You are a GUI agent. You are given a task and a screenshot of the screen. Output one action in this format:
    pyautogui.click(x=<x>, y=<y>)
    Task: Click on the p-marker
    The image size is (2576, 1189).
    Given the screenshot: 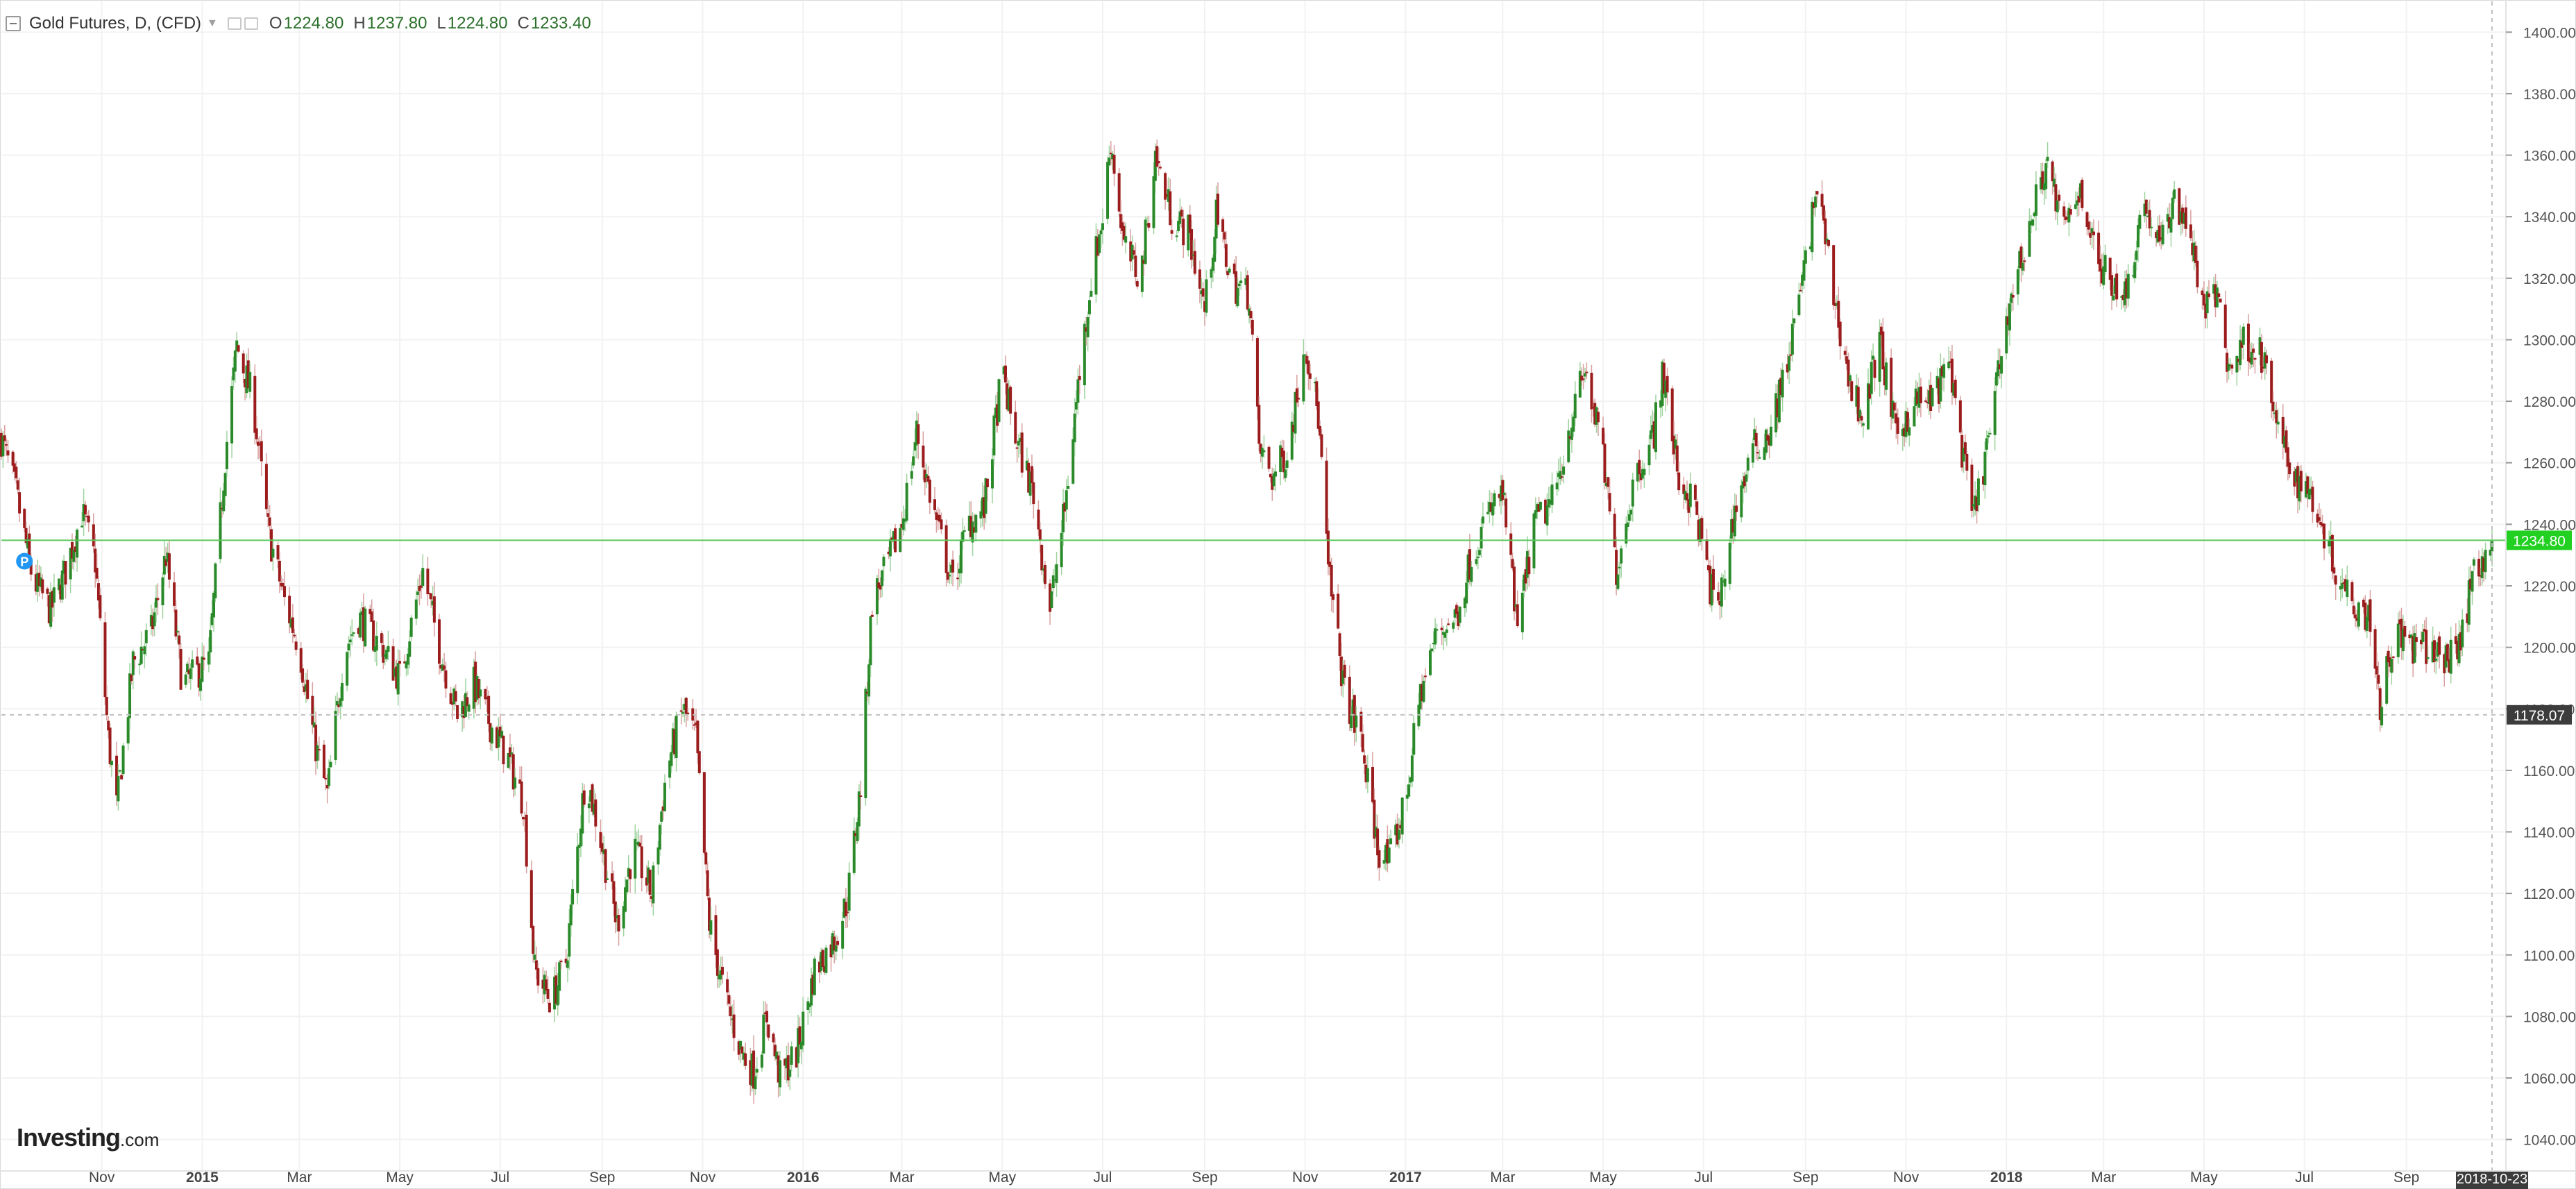 What is the action you would take?
    pyautogui.click(x=25, y=561)
    